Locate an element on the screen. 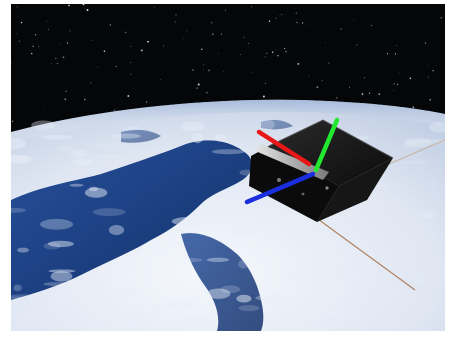 The width and height of the screenshot is (454, 338). z-axis-blue is located at coordinates (280, 188).